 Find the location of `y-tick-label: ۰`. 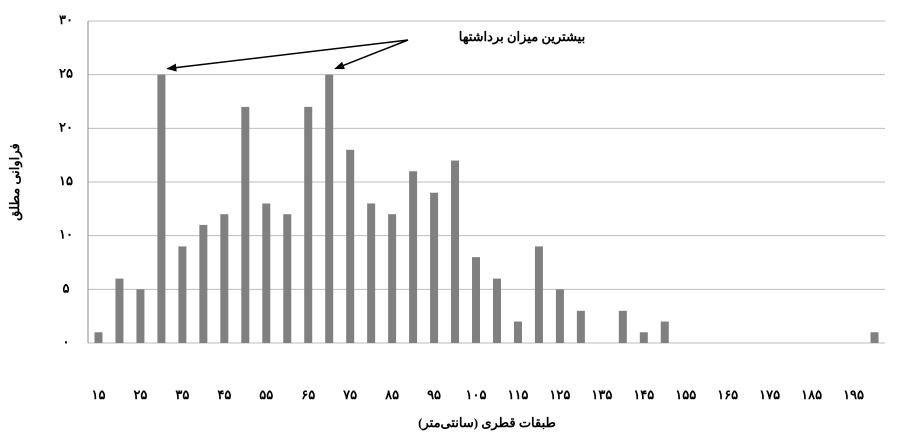

y-tick-label: ۰ is located at coordinates (66, 341).